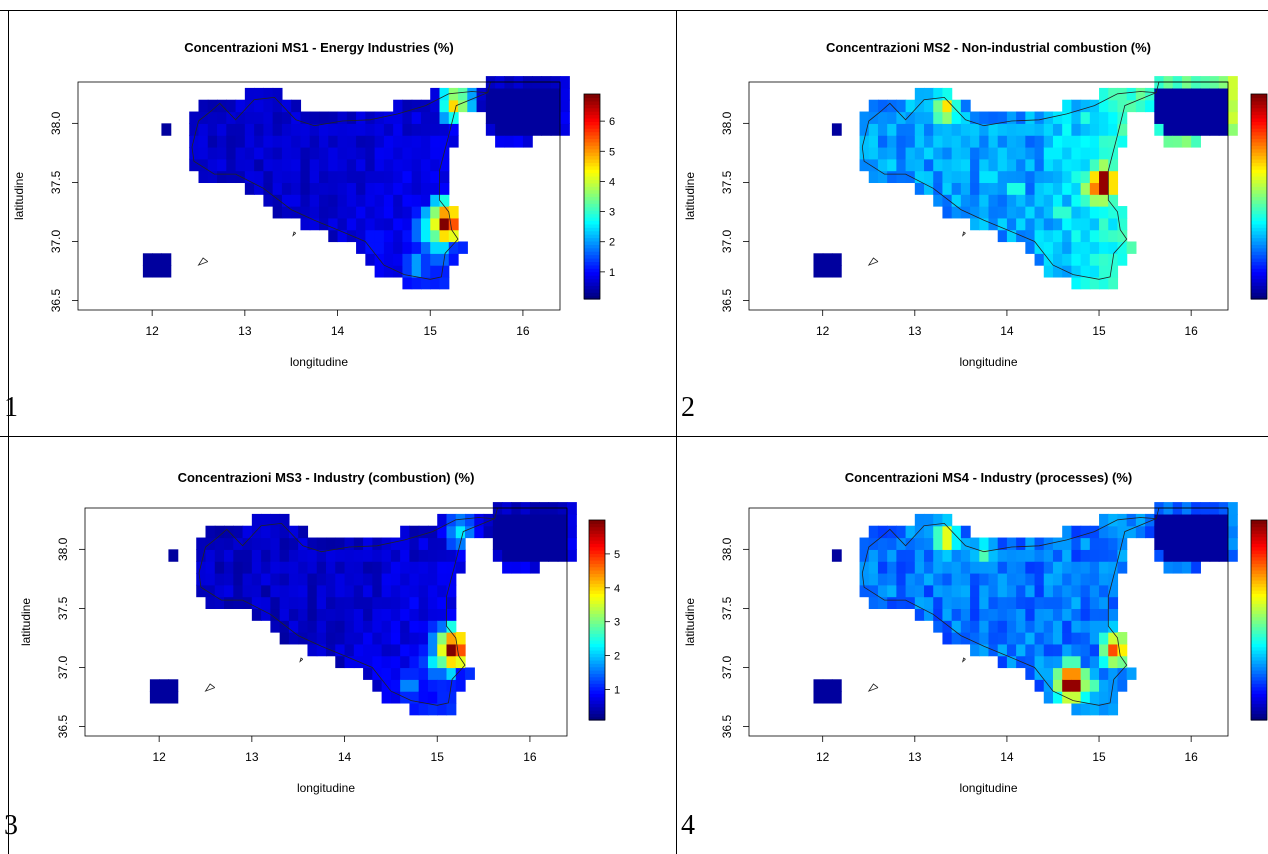 This screenshot has height=854, width=1268. What do you see at coordinates (8, 432) in the screenshot?
I see `panel-separator` at bounding box center [8, 432].